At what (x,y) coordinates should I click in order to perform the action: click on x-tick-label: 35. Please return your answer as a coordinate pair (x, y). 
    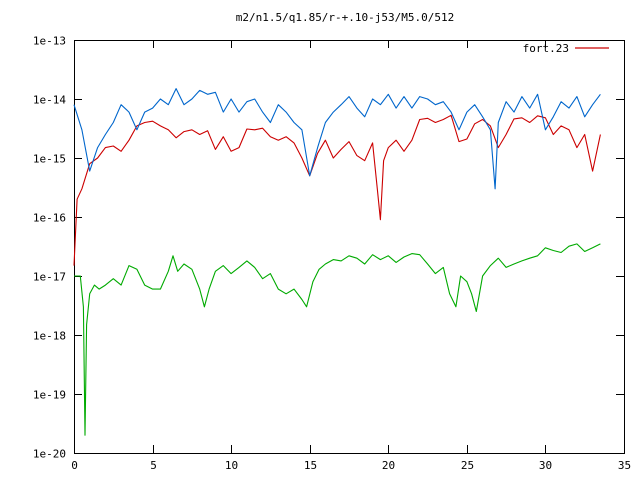
    Looking at the image, I should click on (624, 465).